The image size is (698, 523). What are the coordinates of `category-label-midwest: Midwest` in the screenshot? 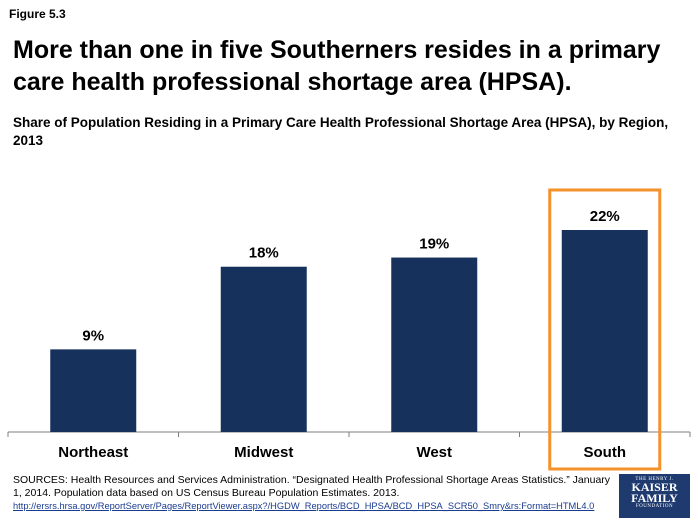 It's located at (263, 452).